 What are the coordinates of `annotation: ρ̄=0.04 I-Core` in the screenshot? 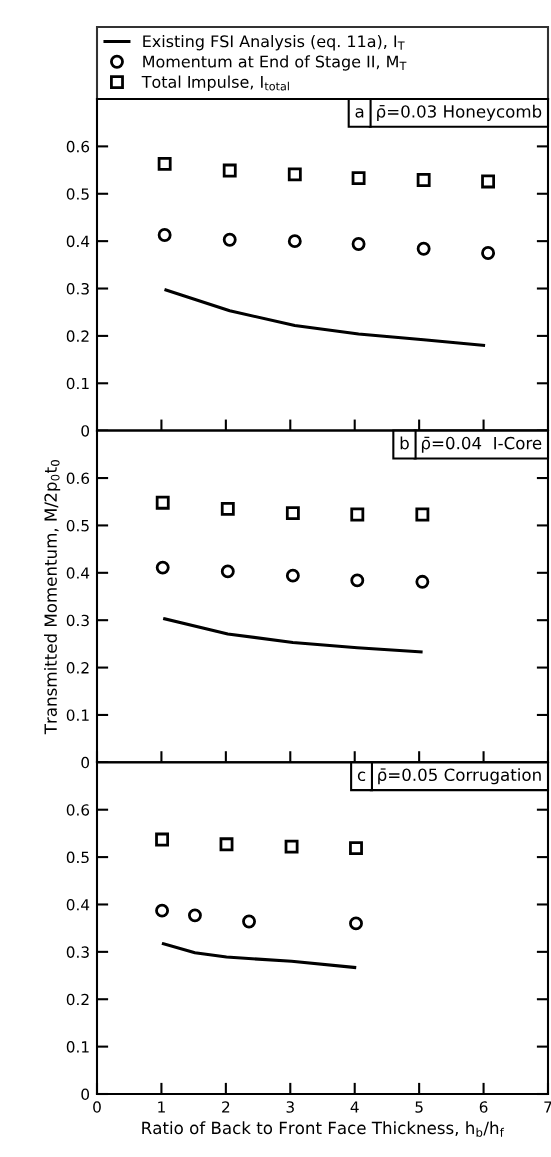 It's located at (481, 444).